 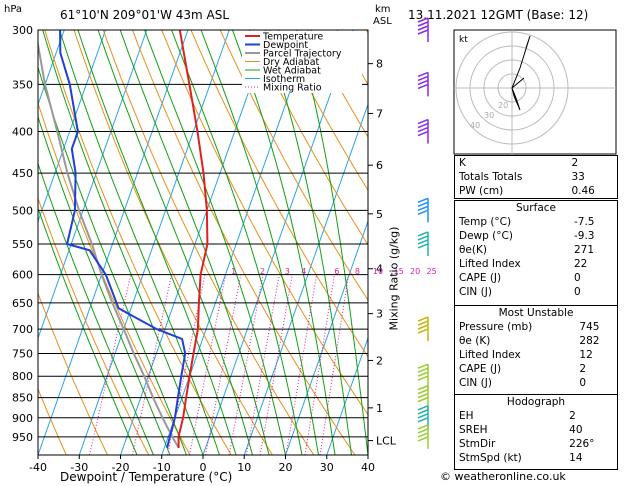 What do you see at coordinates (379, 314) in the screenshot?
I see `km-tick-label: 3` at bounding box center [379, 314].